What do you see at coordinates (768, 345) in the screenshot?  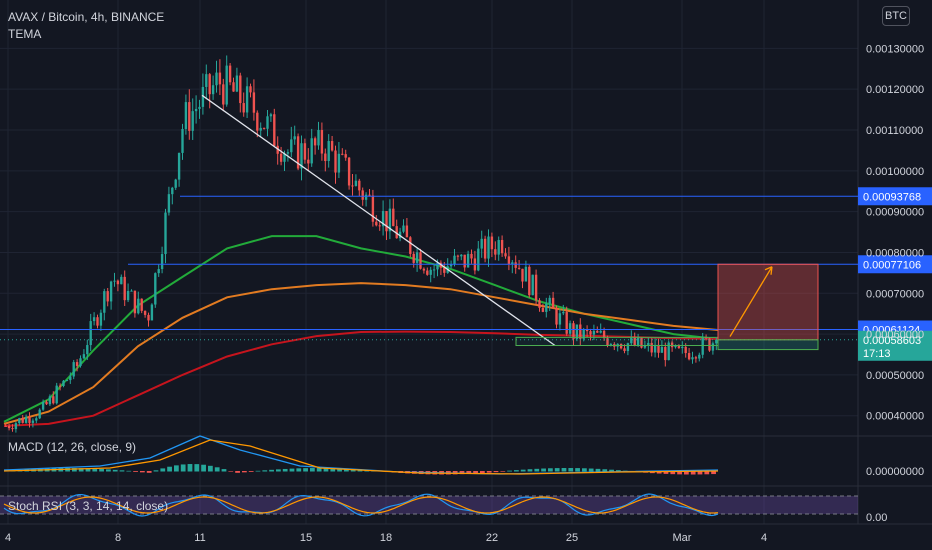 I see `stop-zone` at bounding box center [768, 345].